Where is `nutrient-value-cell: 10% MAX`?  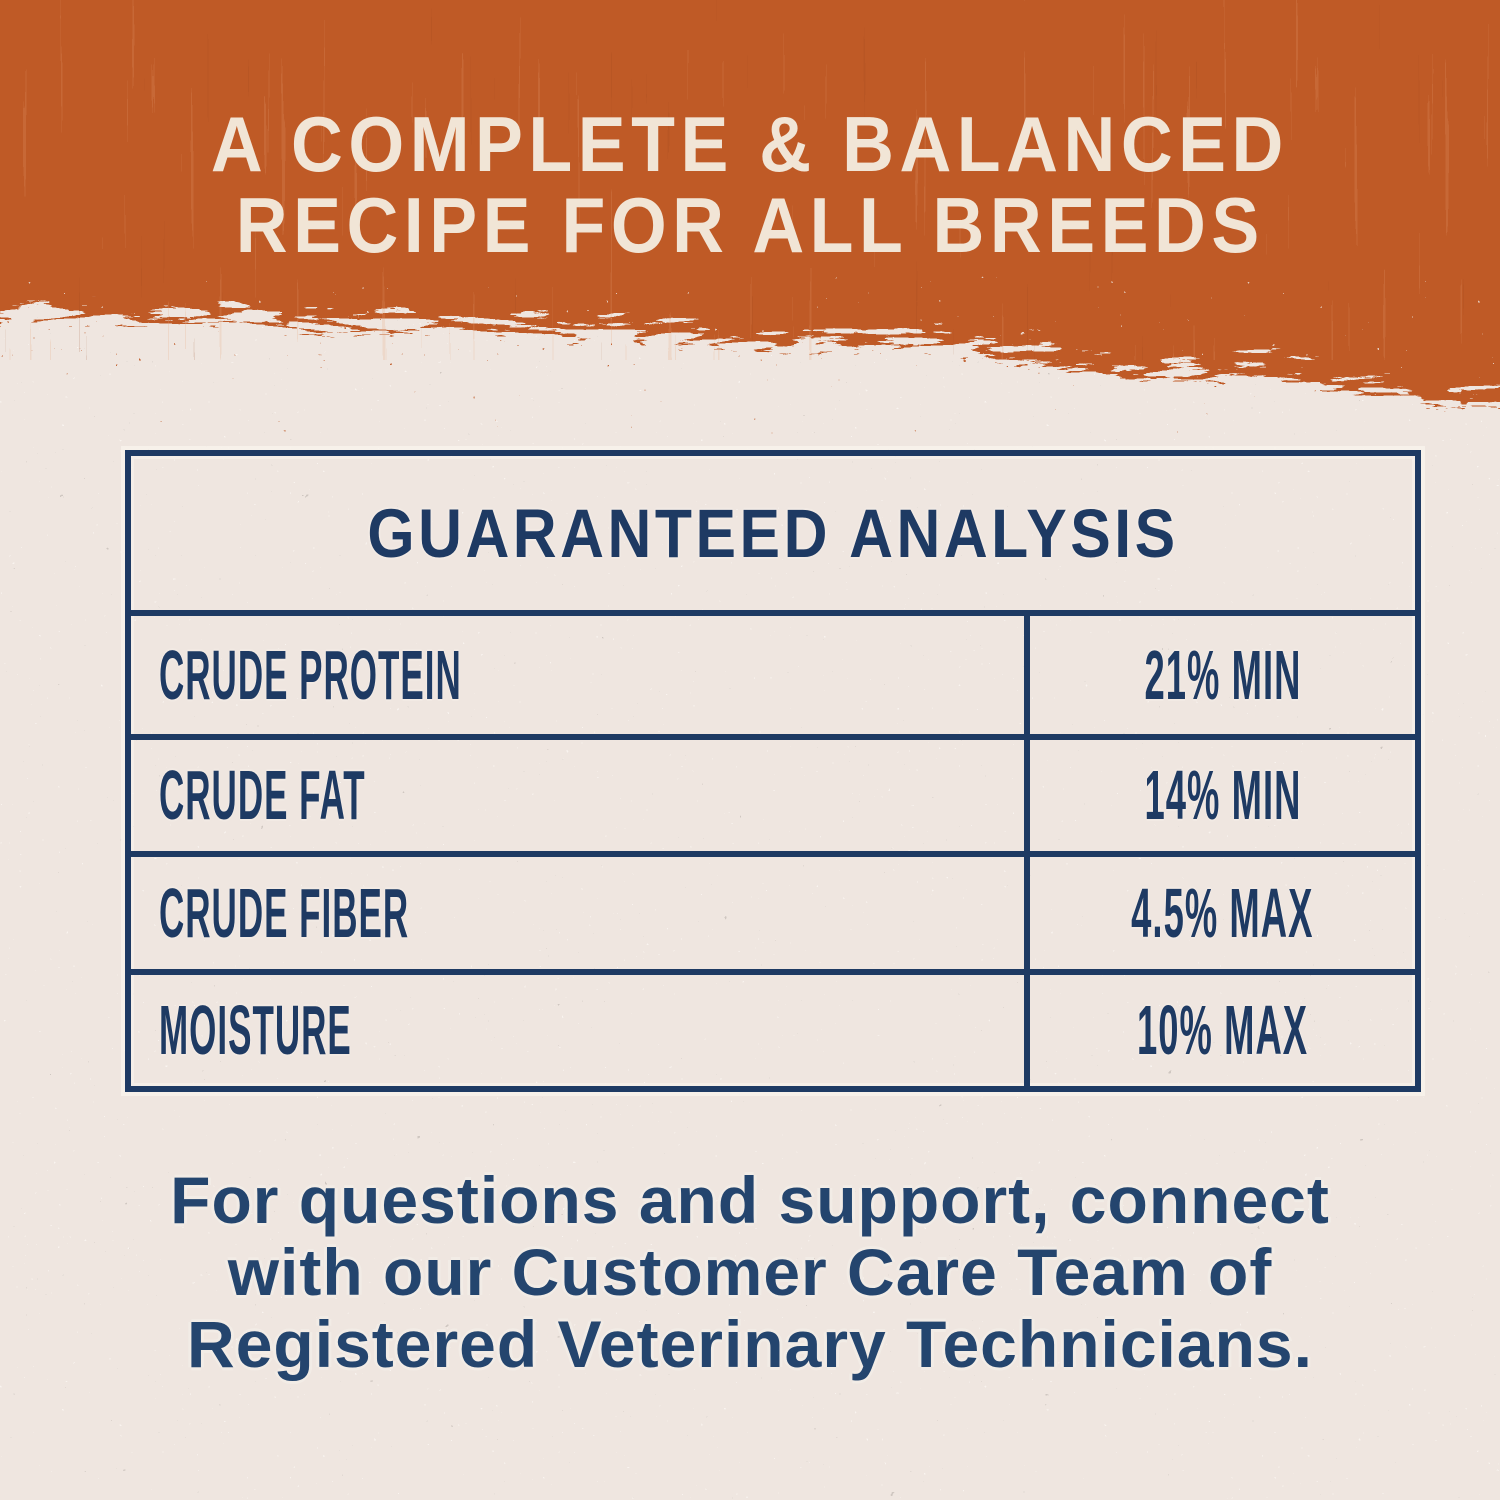
nutrient-value-cell: 10% MAX is located at coordinates (1222, 1031).